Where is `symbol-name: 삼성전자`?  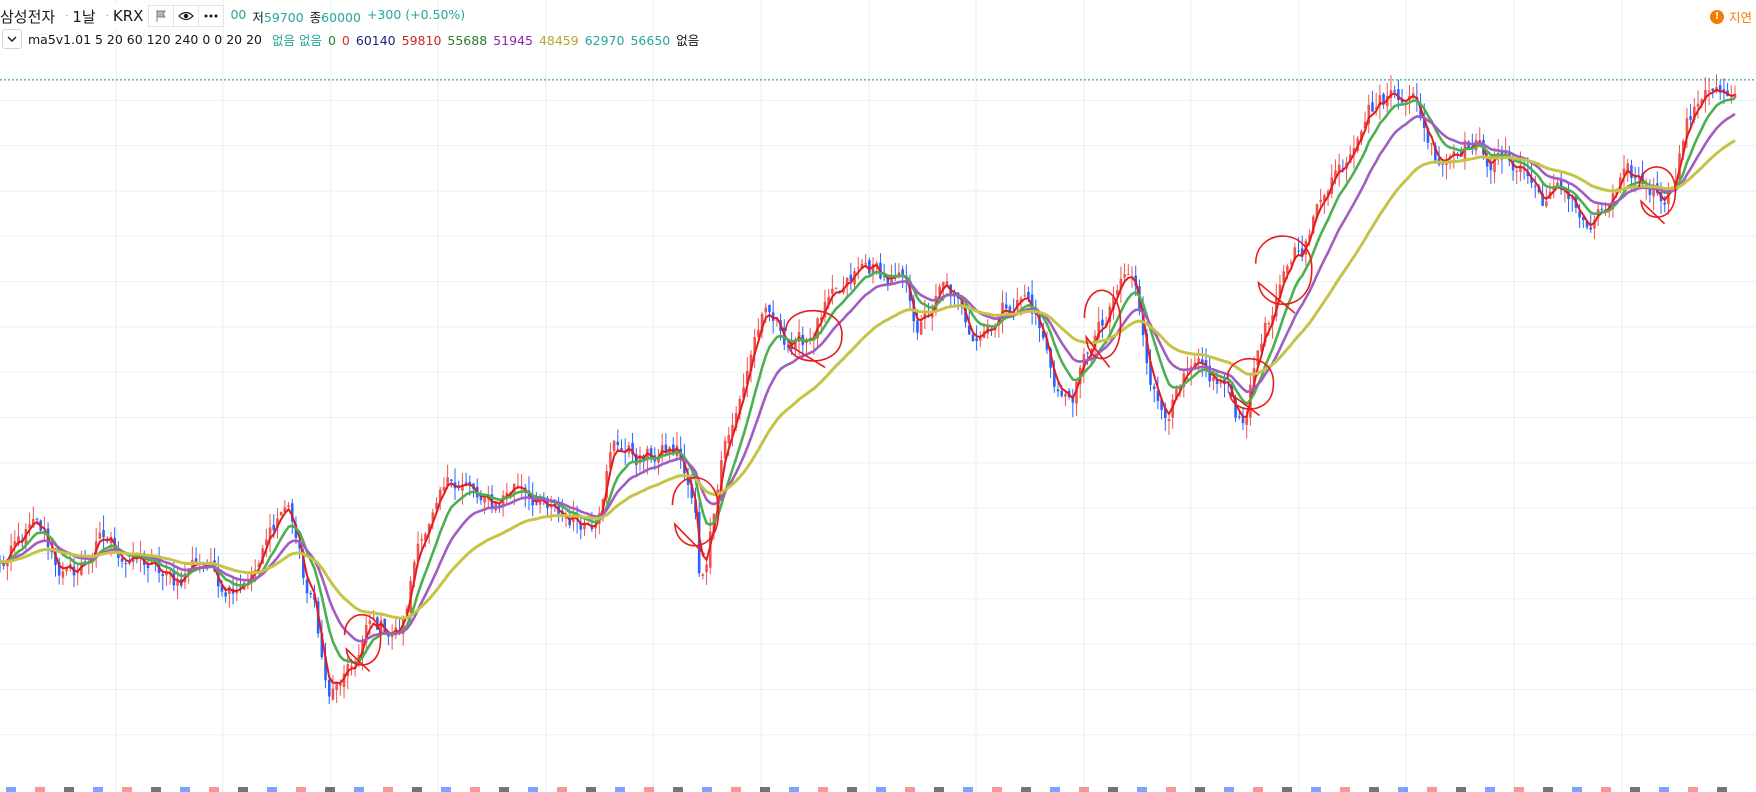 symbol-name: 삼성전자 is located at coordinates (28, 16).